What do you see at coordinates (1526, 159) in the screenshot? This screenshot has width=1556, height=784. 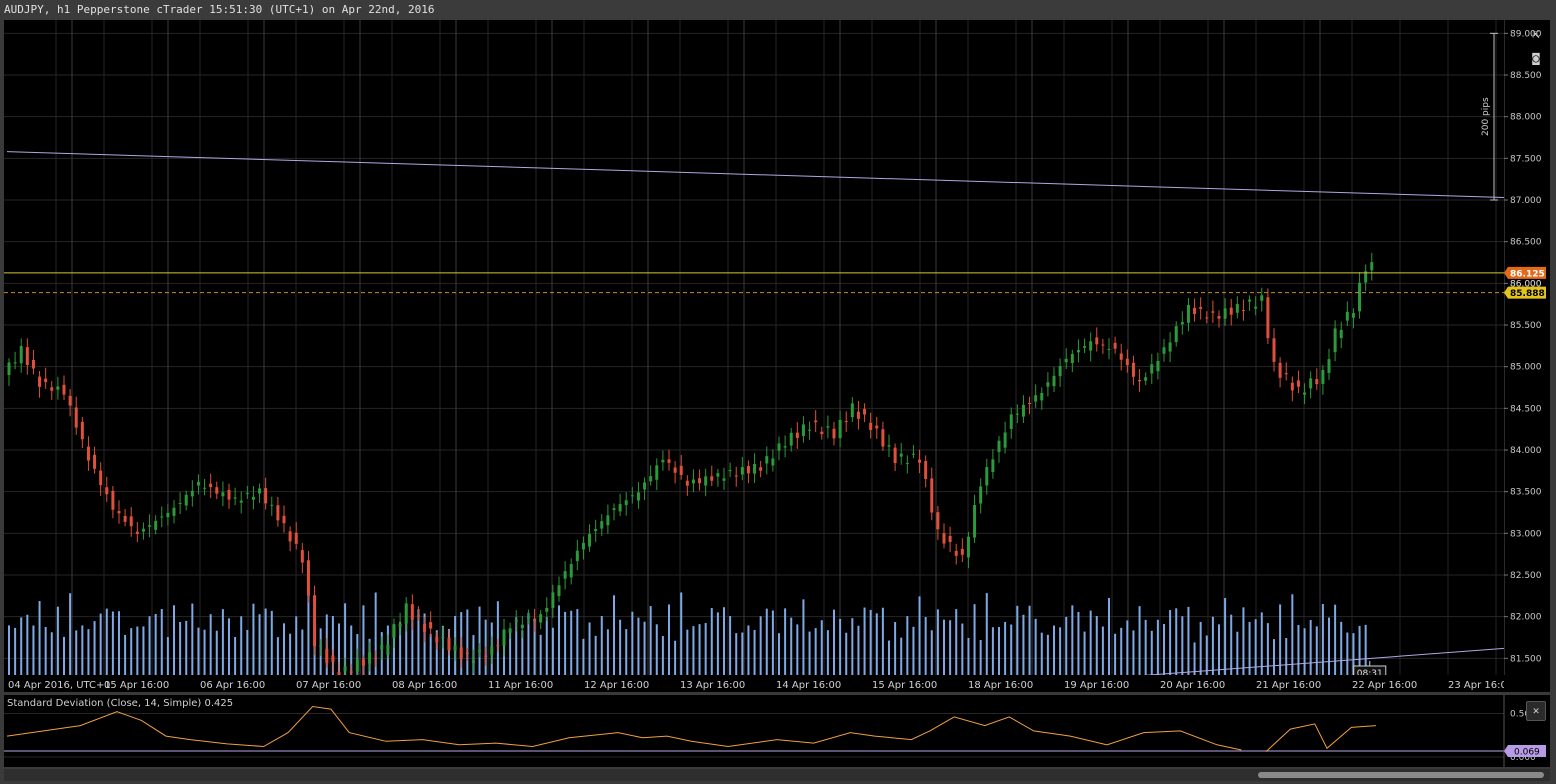 I see `y-tick-label: 87.500` at bounding box center [1526, 159].